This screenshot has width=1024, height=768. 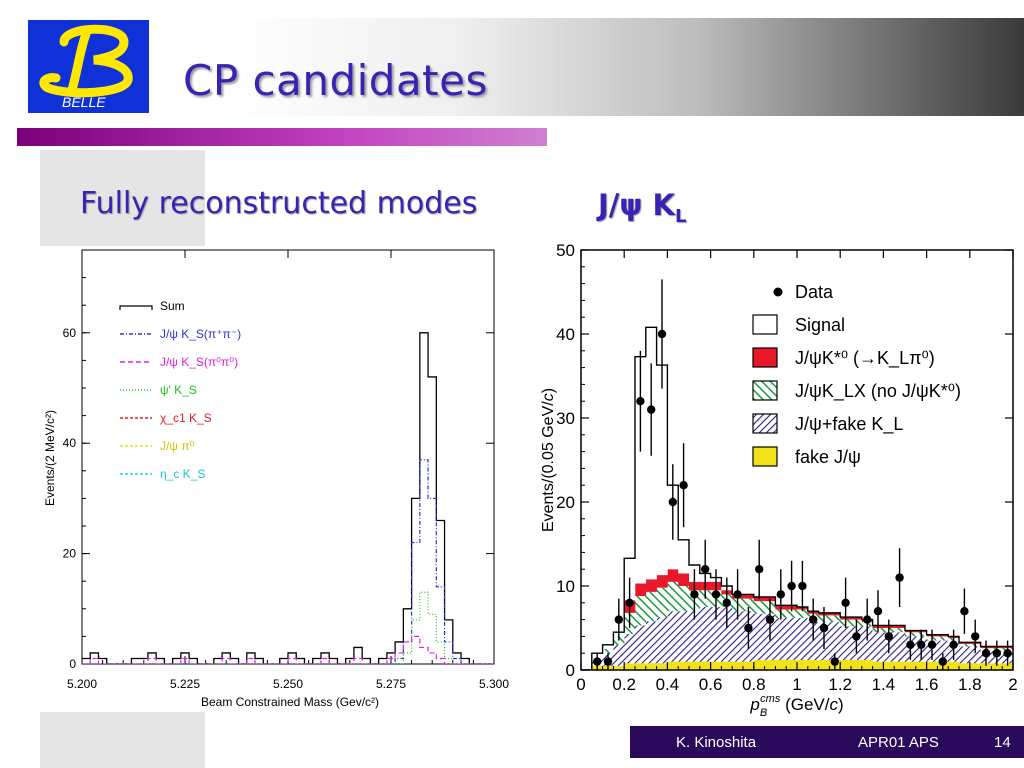 What do you see at coordinates (199, 362) in the screenshot?
I see `legend-label-left: J/ψ K_S(π⁰π⁰)` at bounding box center [199, 362].